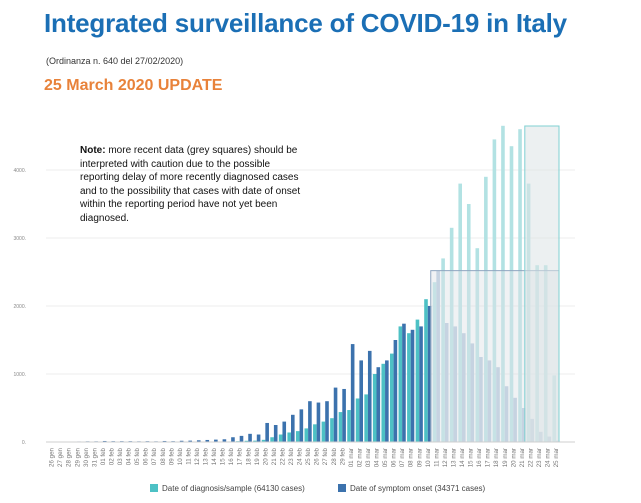  Describe the element at coordinates (334, 456) in the screenshot. I see `x-tick-label: 28 feb` at that location.